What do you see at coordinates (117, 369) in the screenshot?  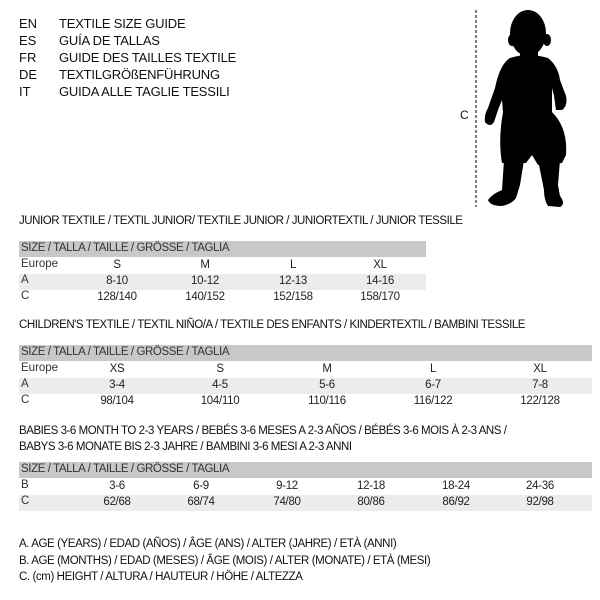 I see `table-cell: XS` at bounding box center [117, 369].